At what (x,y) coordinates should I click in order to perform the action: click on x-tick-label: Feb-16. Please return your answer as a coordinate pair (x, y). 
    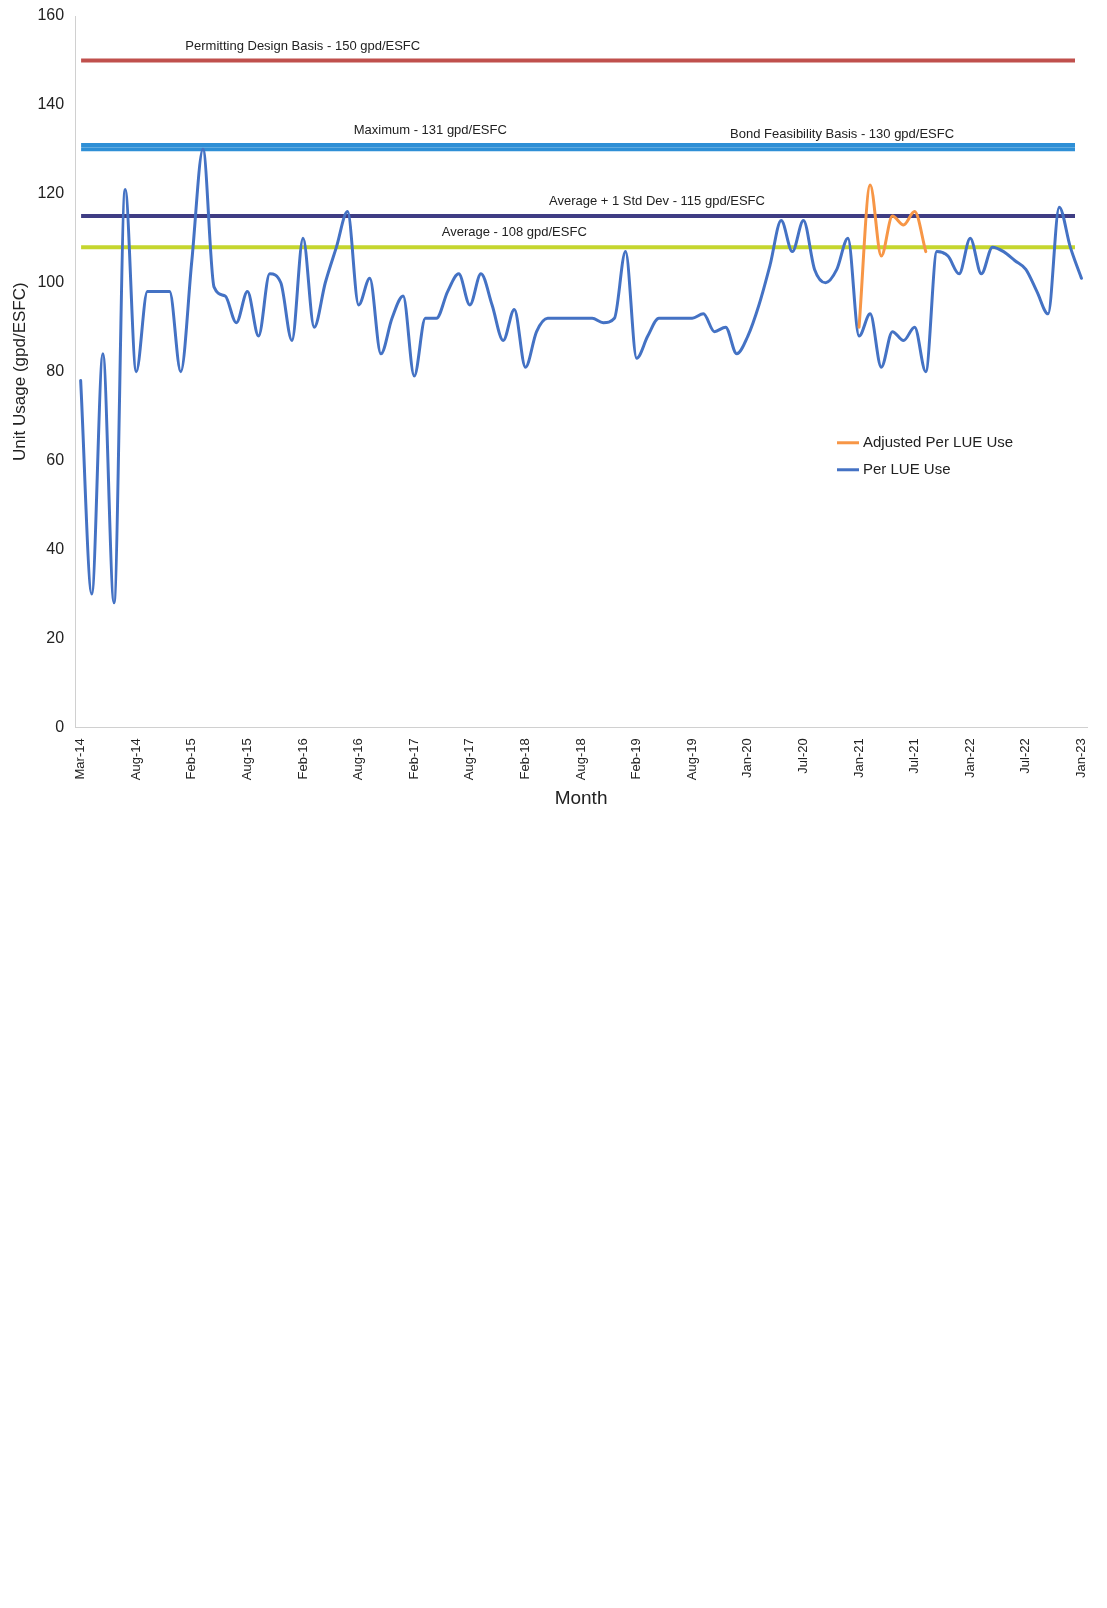
    Looking at the image, I should click on (302, 759).